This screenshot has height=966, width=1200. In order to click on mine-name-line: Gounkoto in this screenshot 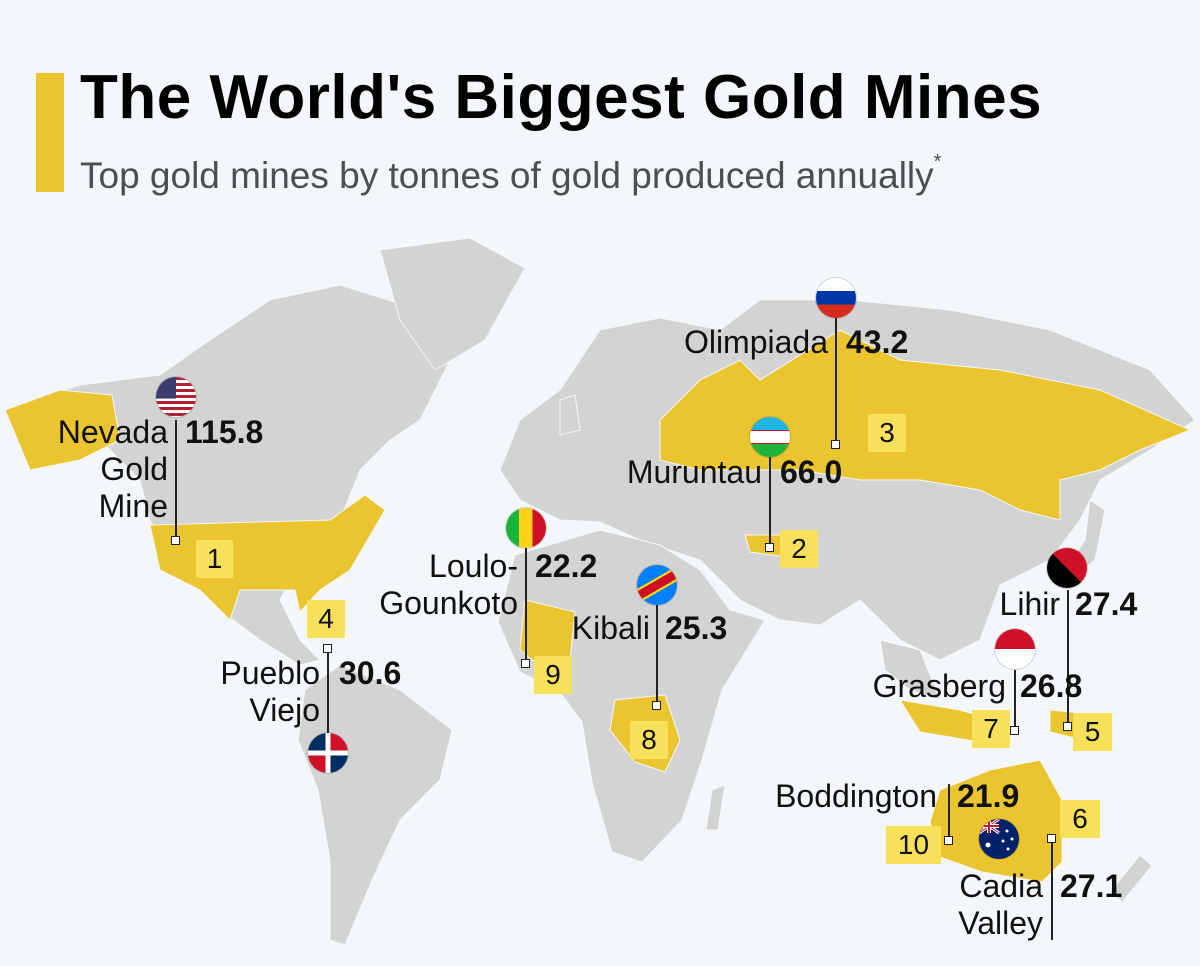, I will do `click(448, 603)`.